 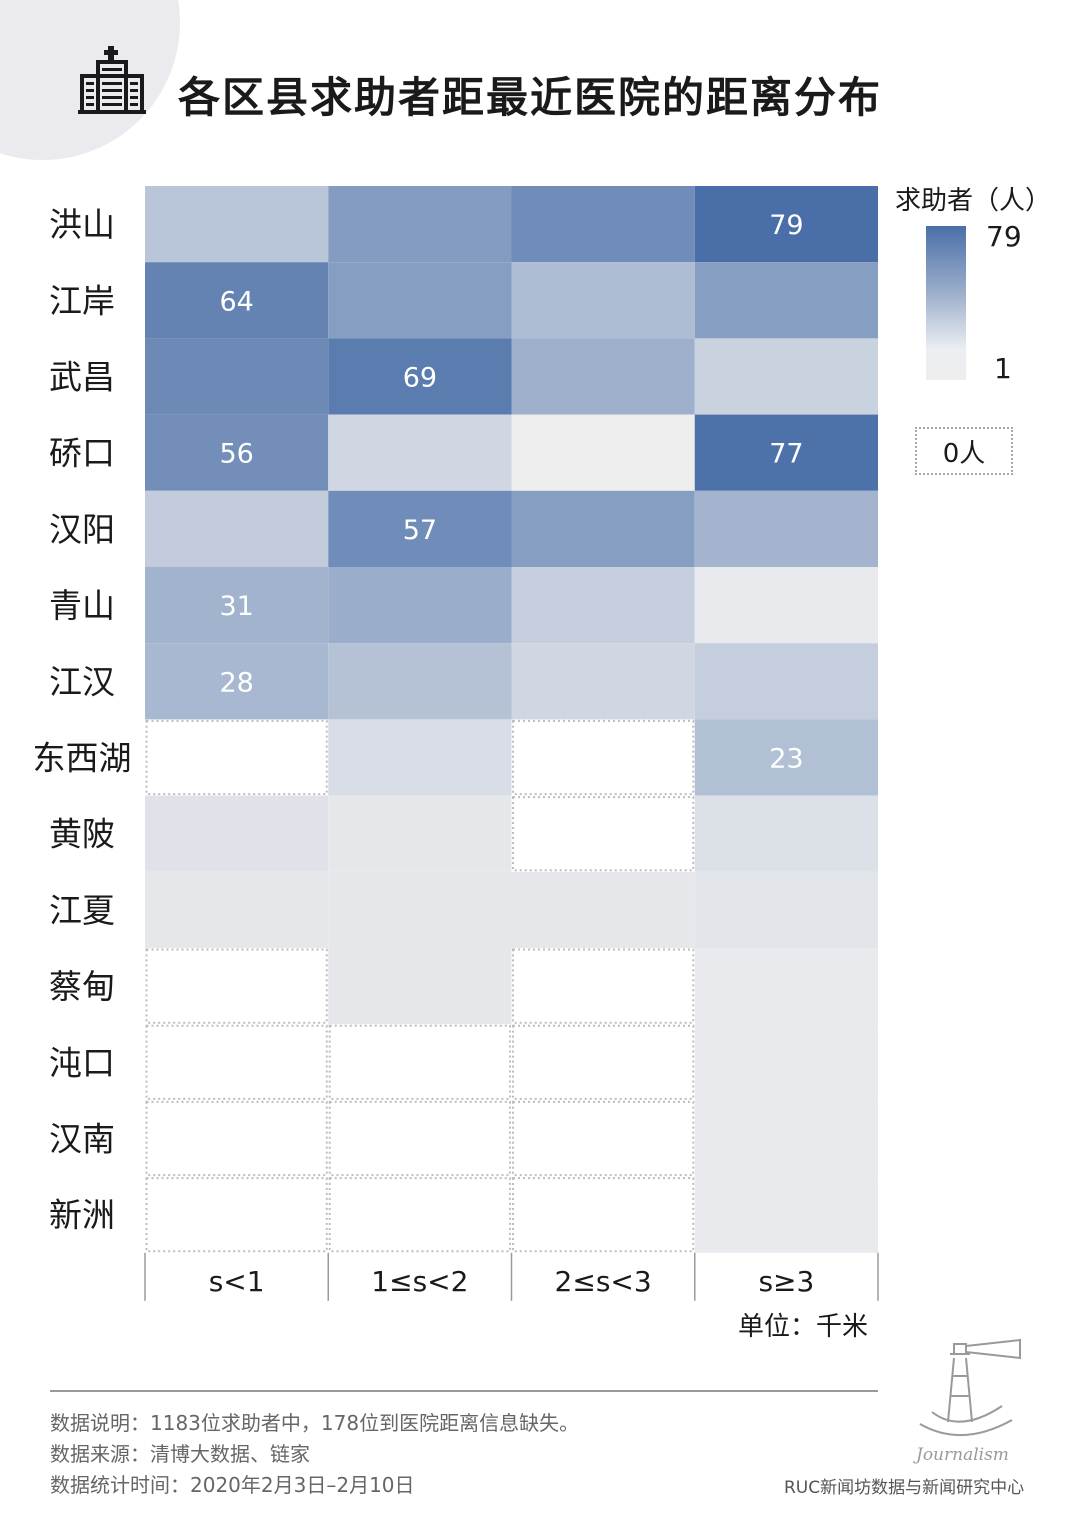 What do you see at coordinates (973, 201) in the screenshot?
I see `legend-title: 求助者（人）` at bounding box center [973, 201].